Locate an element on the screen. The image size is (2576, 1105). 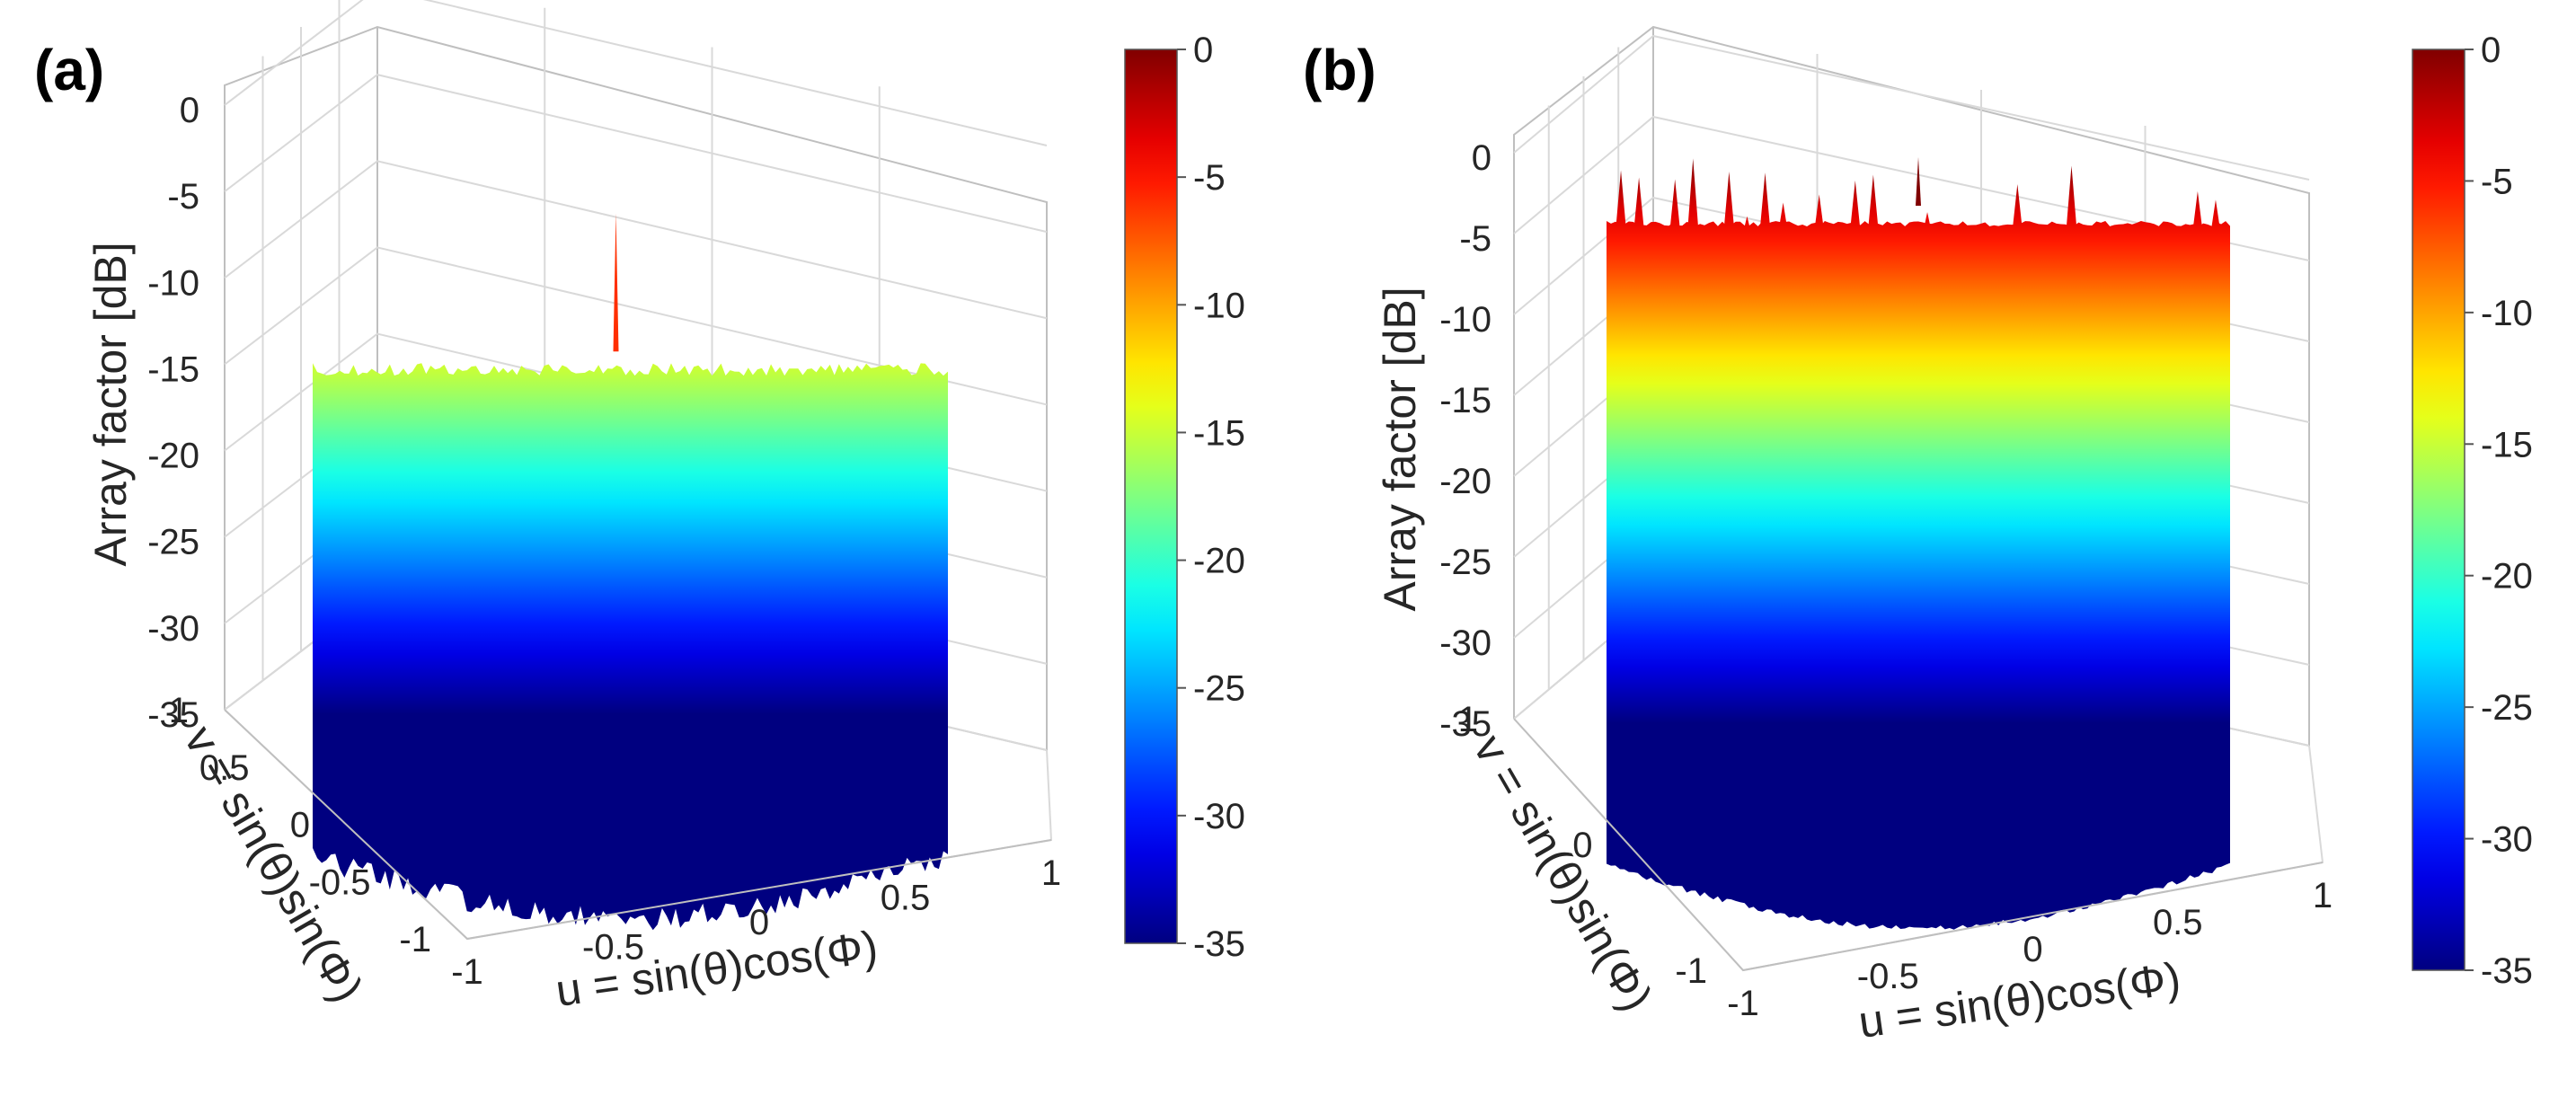
x-tick-label-0-1: -0.5 is located at coordinates (613, 948).